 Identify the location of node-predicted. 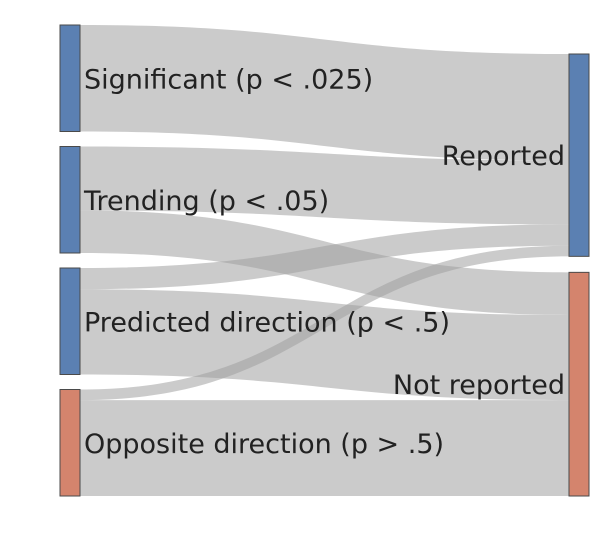
(70, 321).